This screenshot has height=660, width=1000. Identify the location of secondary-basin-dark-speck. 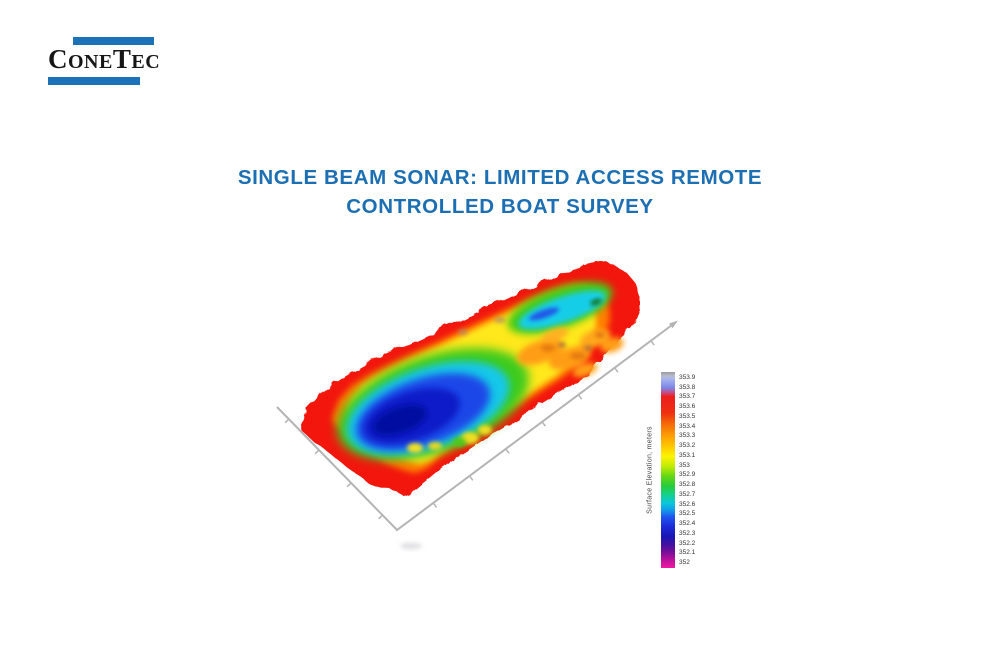
(596, 302).